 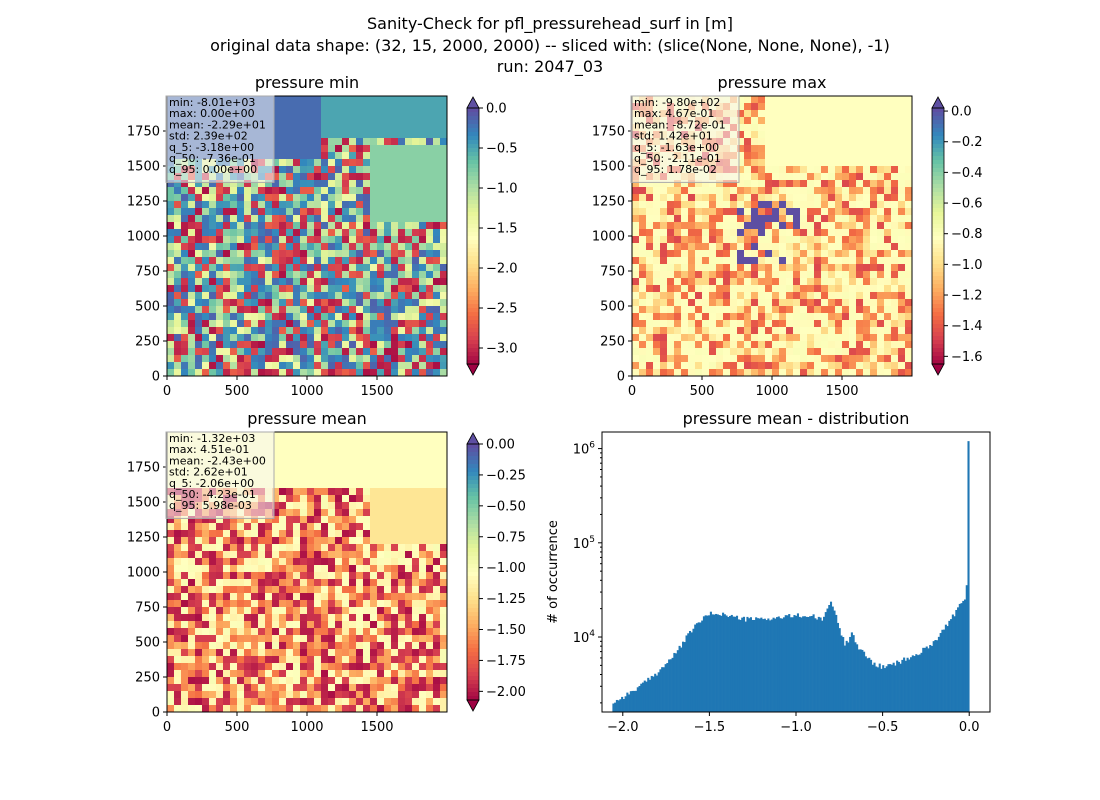 What do you see at coordinates (612, 342) in the screenshot?
I see `y-tick-label: 250` at bounding box center [612, 342].